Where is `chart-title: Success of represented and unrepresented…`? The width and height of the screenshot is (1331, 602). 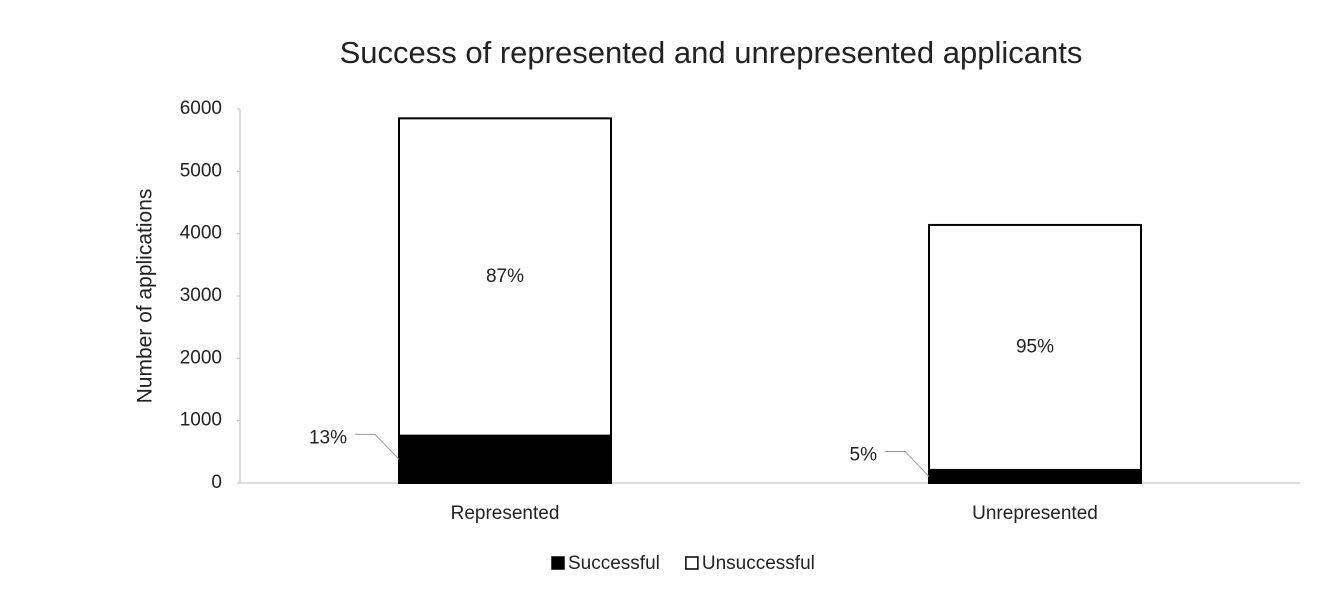 chart-title: Success of represented and unrepresented… is located at coordinates (711, 52).